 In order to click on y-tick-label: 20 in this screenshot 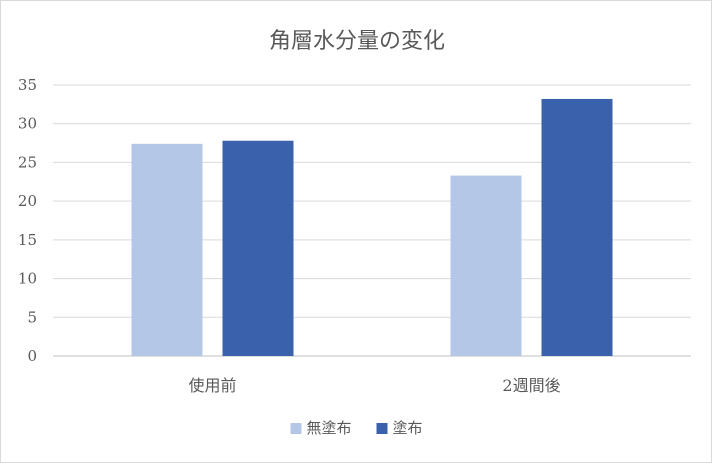, I will do `click(27, 201)`.